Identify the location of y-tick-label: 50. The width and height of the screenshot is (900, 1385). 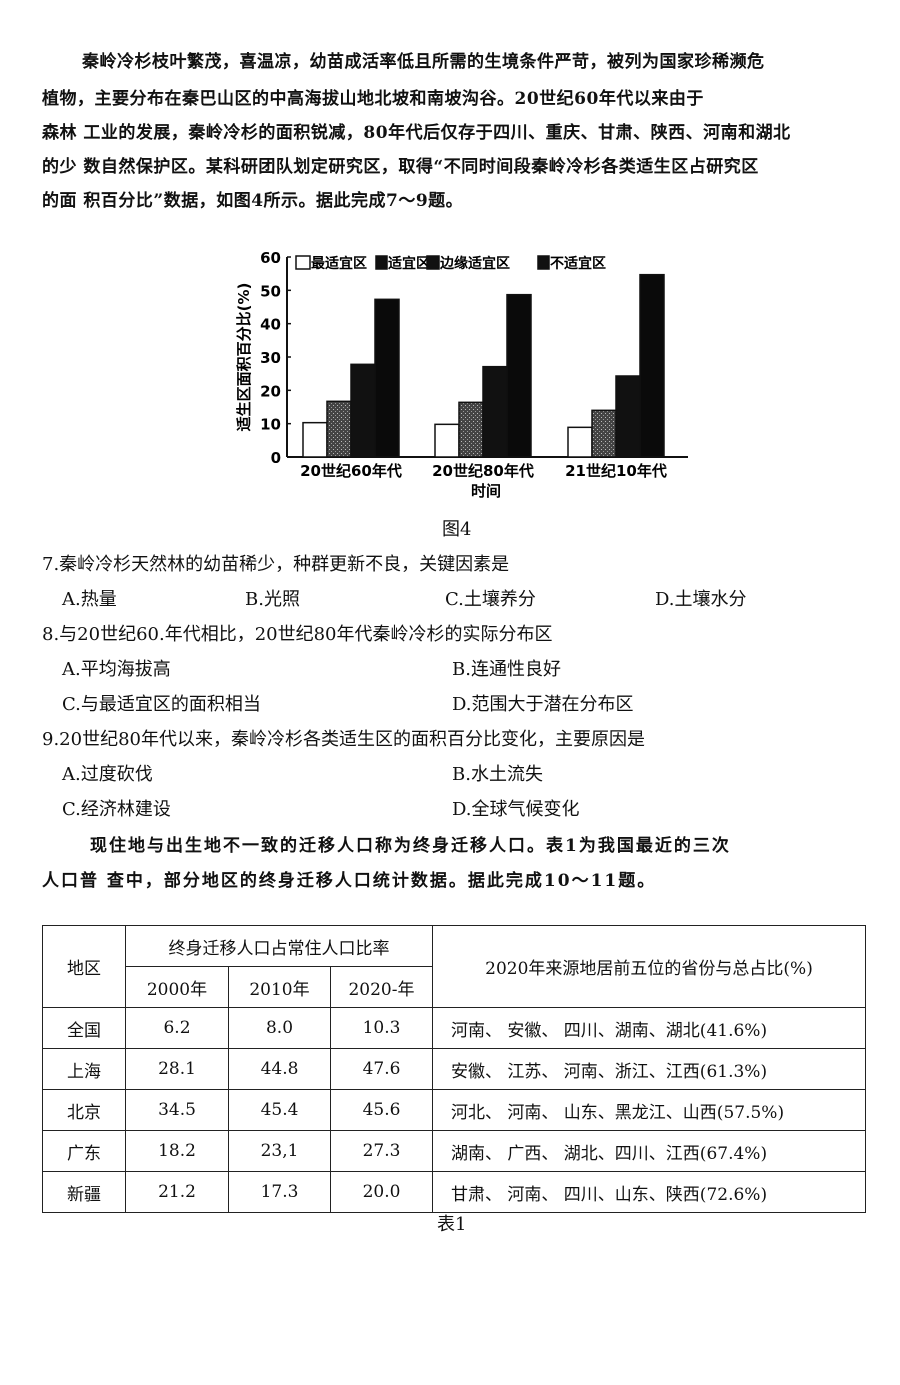
(270, 291).